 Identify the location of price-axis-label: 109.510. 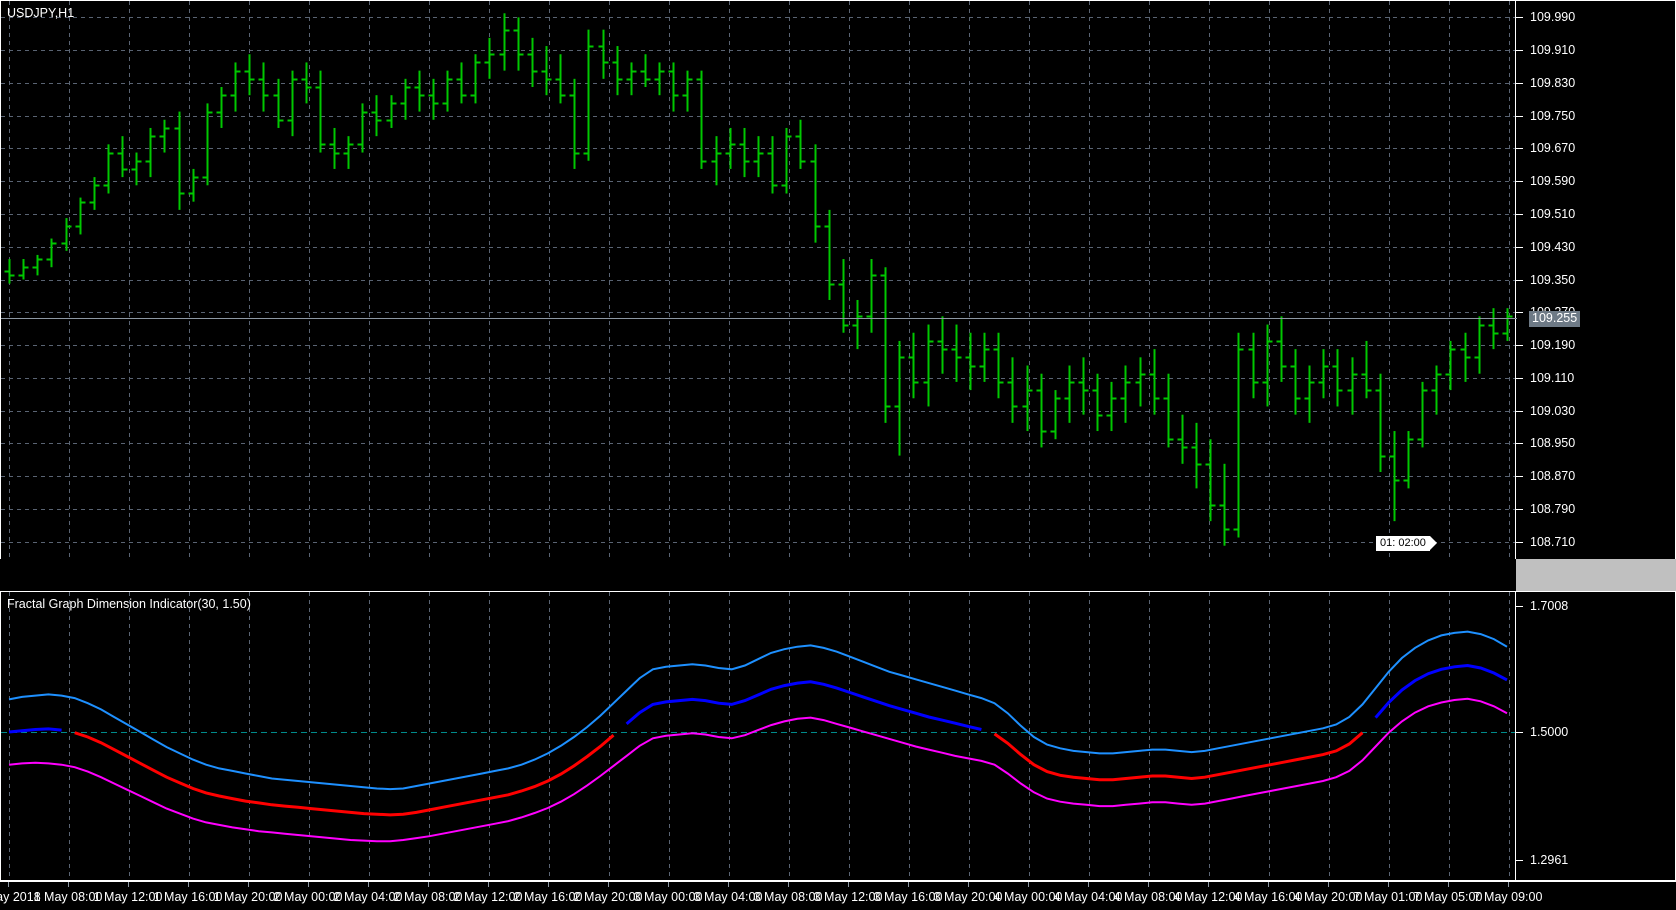
(1553, 213).